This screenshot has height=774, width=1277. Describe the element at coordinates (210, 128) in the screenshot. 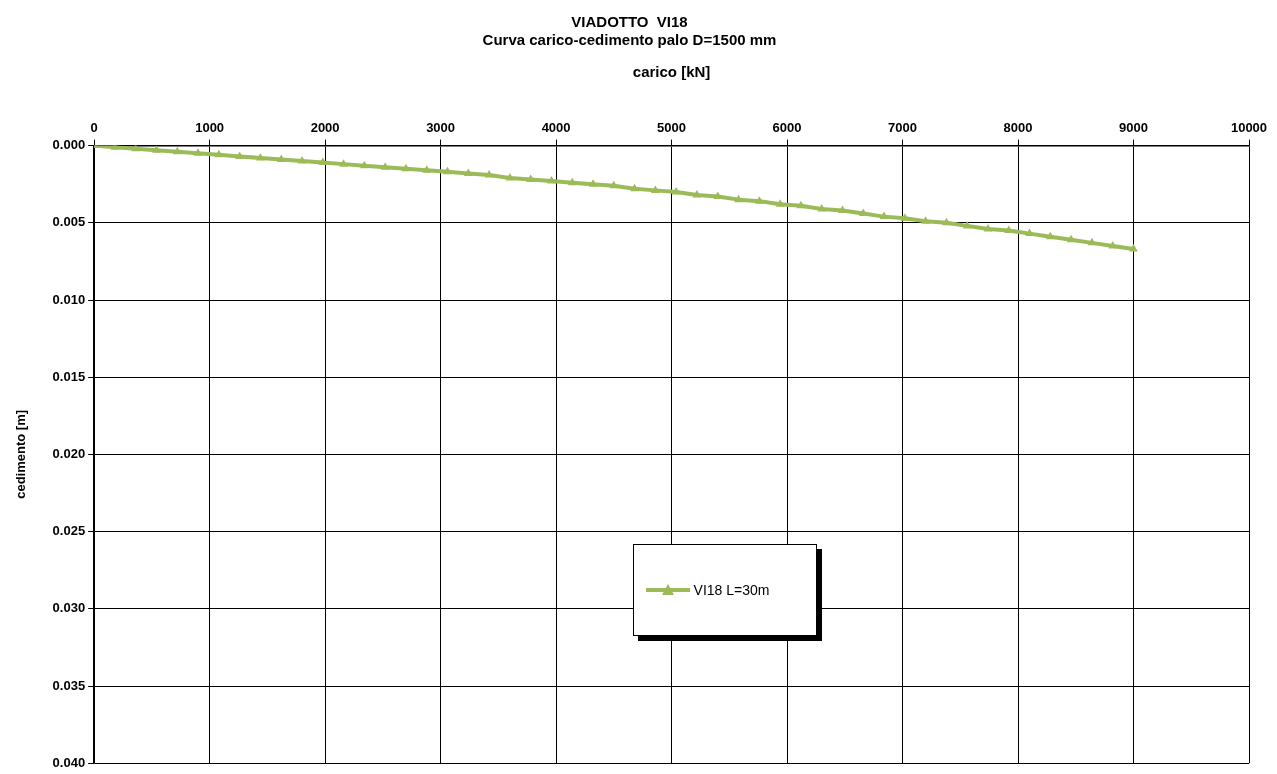

I see `x-tick-label: 1000` at that location.